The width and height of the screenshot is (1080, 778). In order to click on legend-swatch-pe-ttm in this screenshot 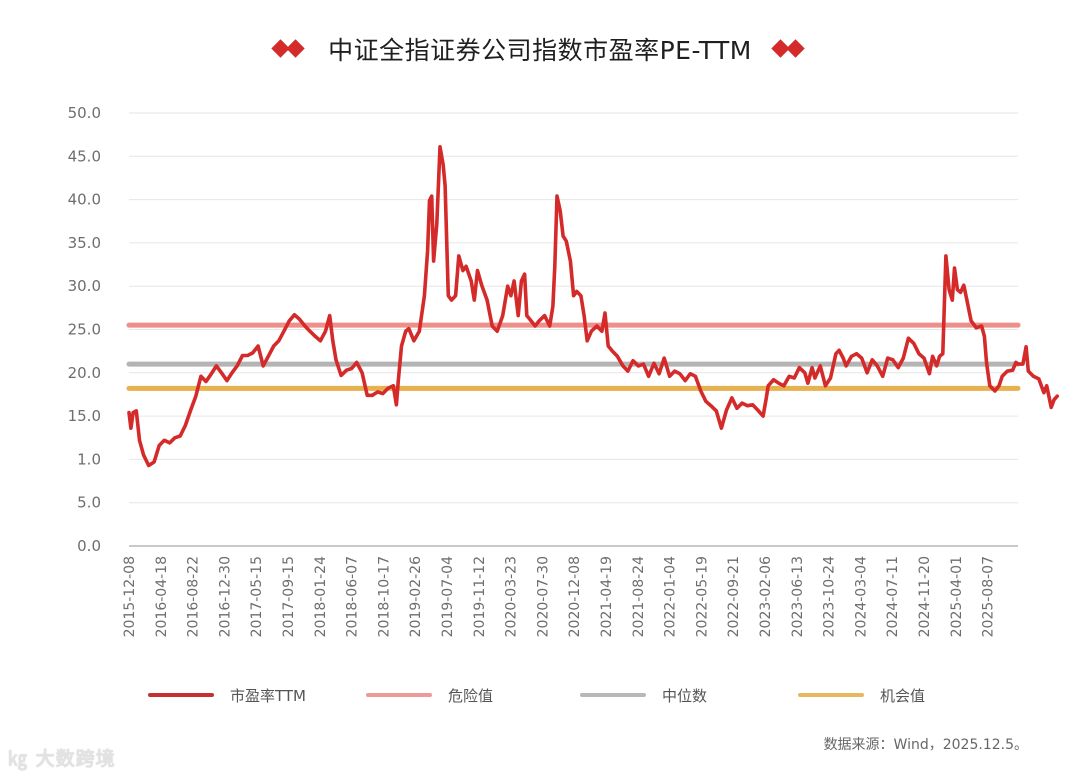, I will do `click(181, 695)`.